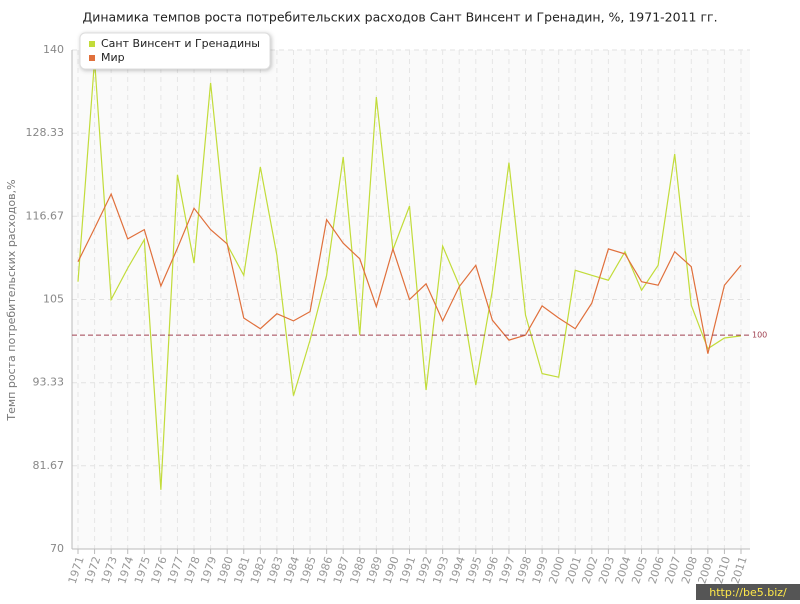 Image resolution: width=800 pixels, height=604 pixels. I want to click on y-tick-label: 116.67, so click(45, 215).